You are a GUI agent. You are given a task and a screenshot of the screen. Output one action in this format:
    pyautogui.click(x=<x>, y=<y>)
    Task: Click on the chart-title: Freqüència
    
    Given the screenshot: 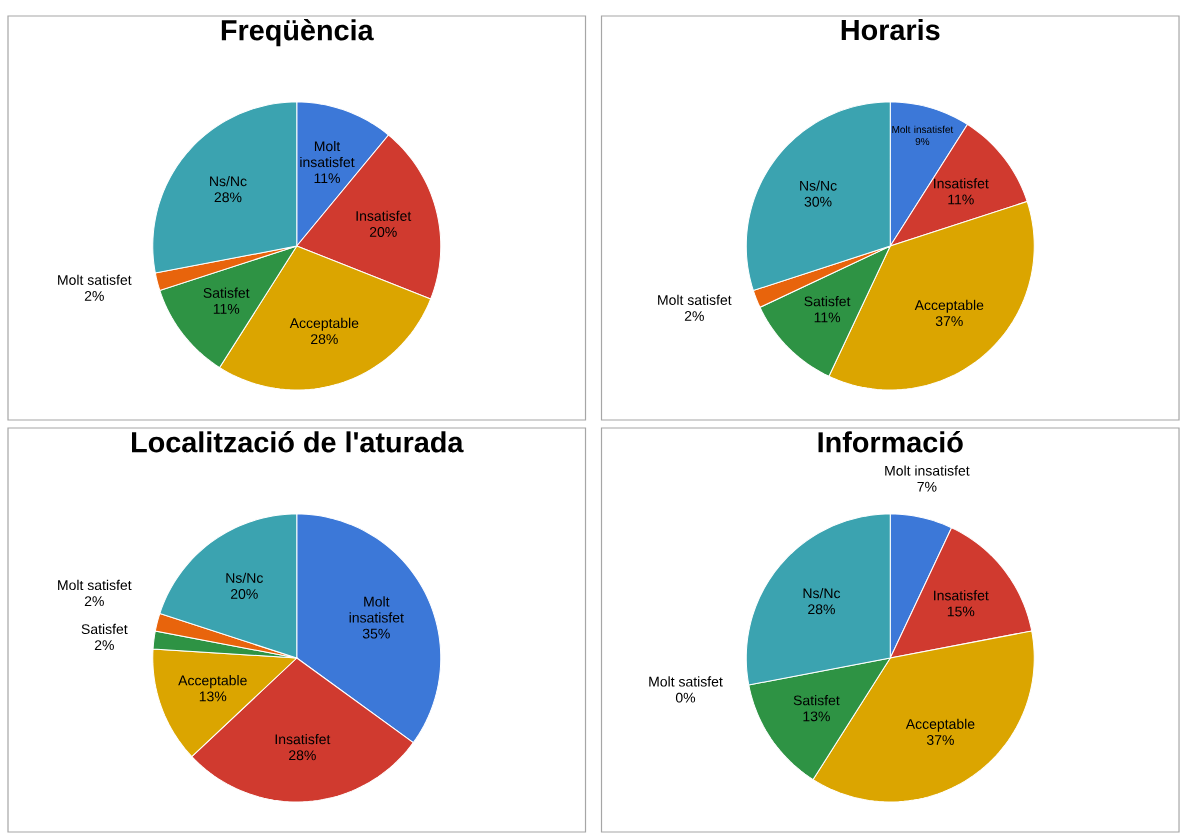 What is the action you would take?
    pyautogui.click(x=297, y=33)
    